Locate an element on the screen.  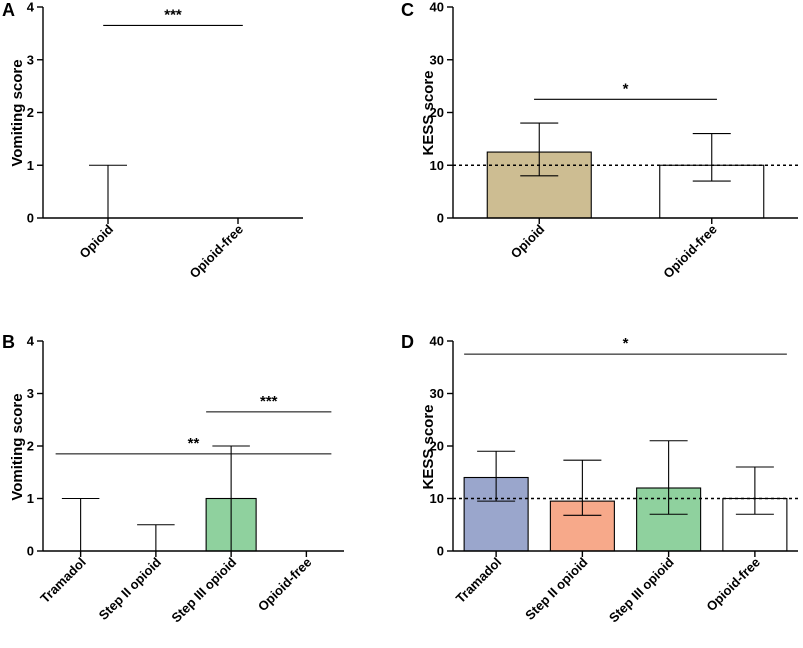
panel-letter-c: C is located at coordinates (407, 10).